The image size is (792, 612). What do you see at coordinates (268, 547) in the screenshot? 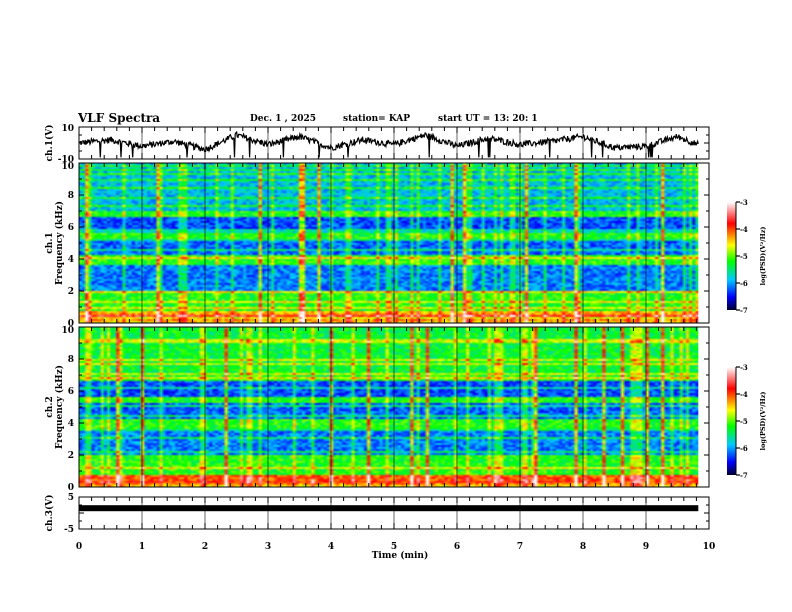
I see `x-tick-label: 3` at bounding box center [268, 547].